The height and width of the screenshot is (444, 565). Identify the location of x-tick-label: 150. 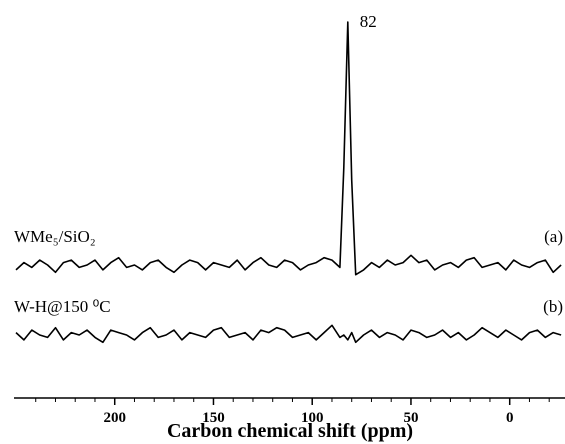
(213, 418).